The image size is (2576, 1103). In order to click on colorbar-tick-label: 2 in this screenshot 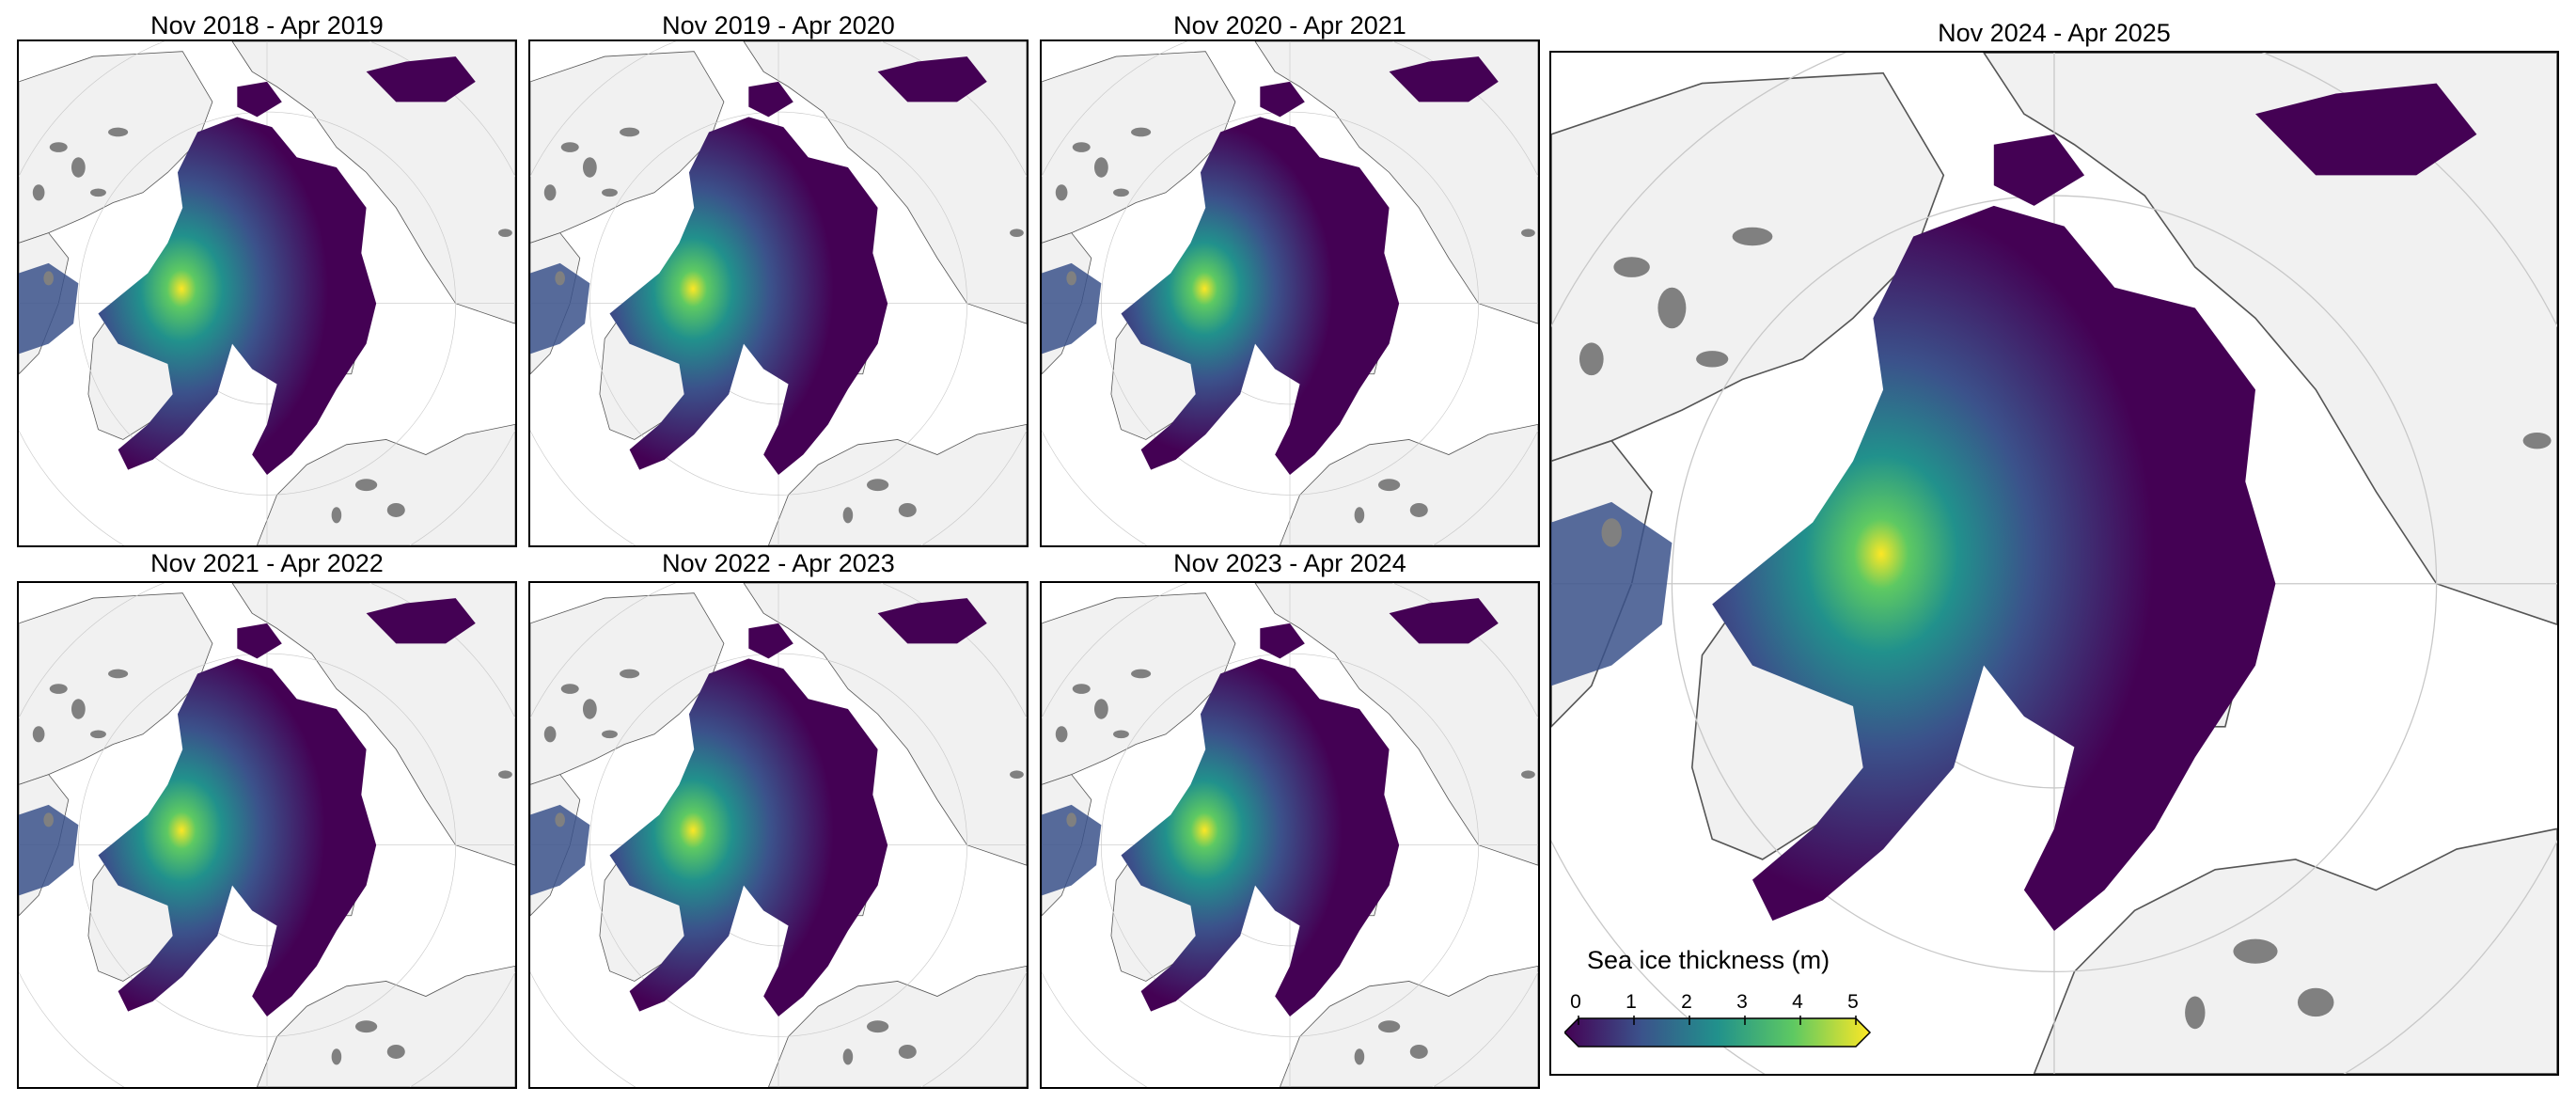, I will do `click(1687, 1002)`.